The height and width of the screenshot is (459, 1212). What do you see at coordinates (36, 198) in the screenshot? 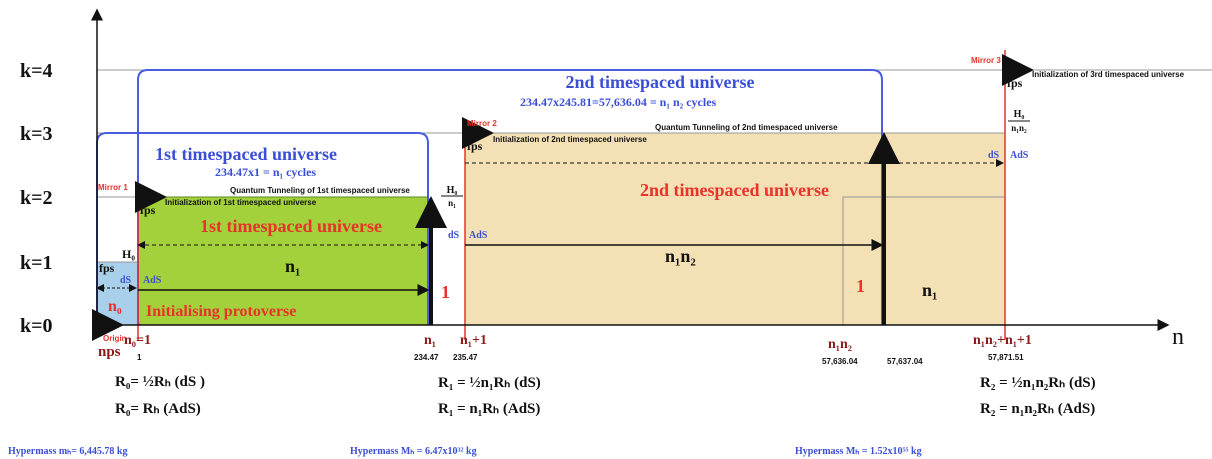
I see `k-label: k=2` at bounding box center [36, 198].